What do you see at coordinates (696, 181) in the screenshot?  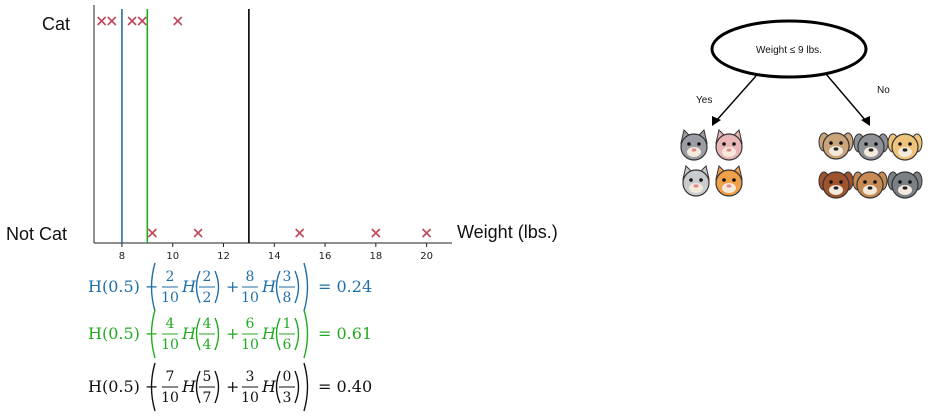 I see `cat-white-icon` at bounding box center [696, 181].